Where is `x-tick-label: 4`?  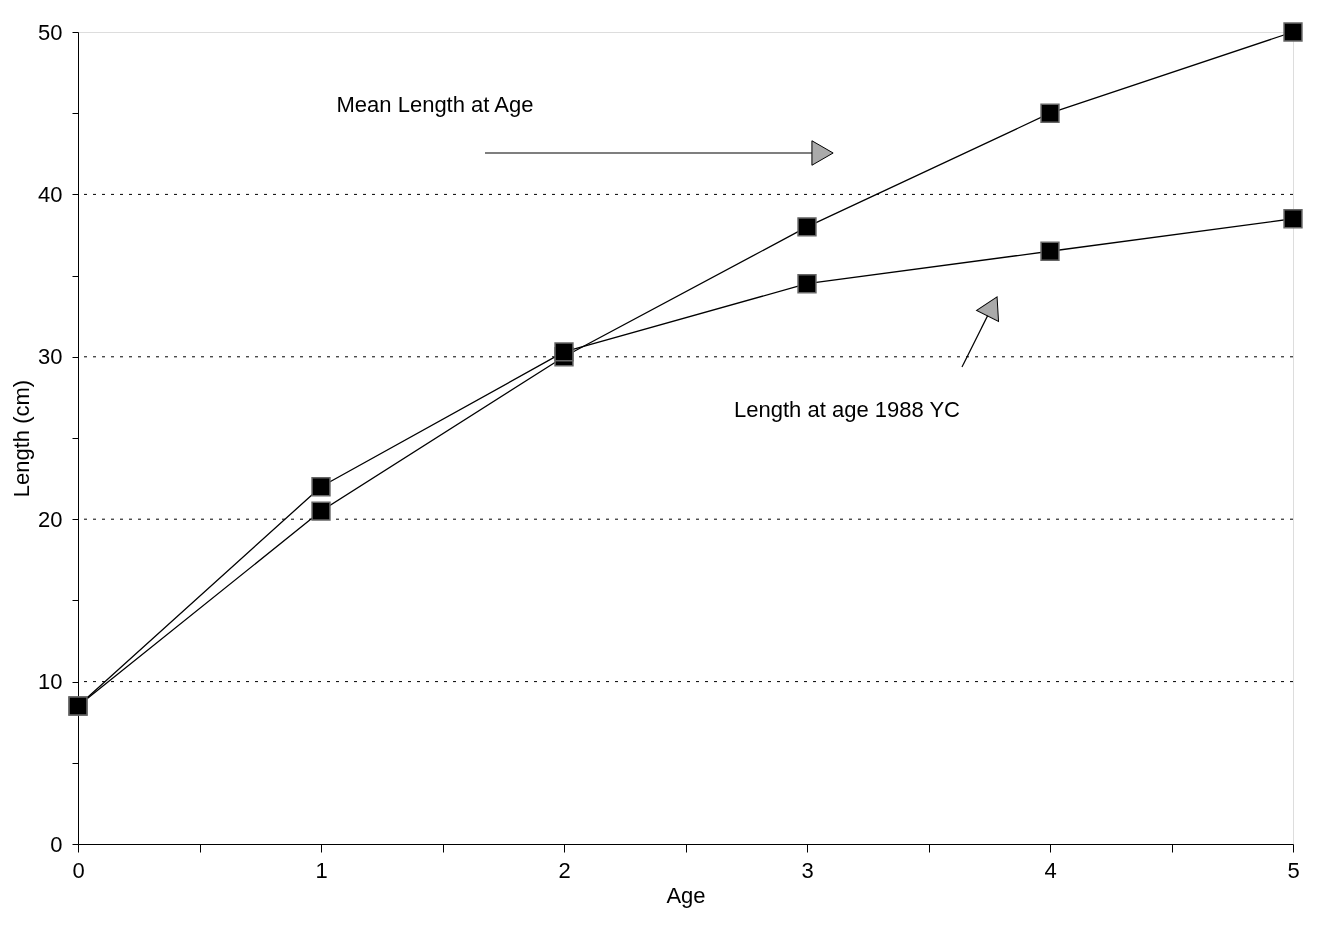 x-tick-label: 4 is located at coordinates (1050, 870).